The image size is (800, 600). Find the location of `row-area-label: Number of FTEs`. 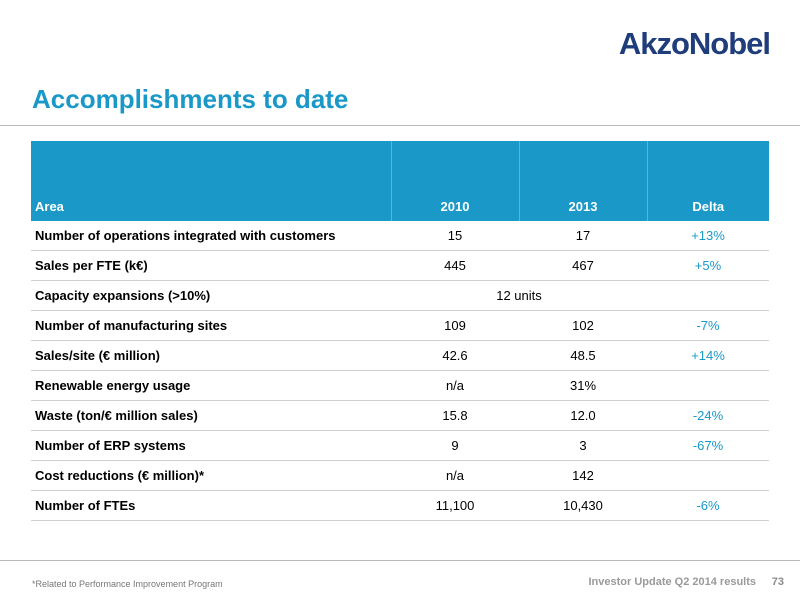

row-area-label: Number of FTEs is located at coordinates (211, 505).